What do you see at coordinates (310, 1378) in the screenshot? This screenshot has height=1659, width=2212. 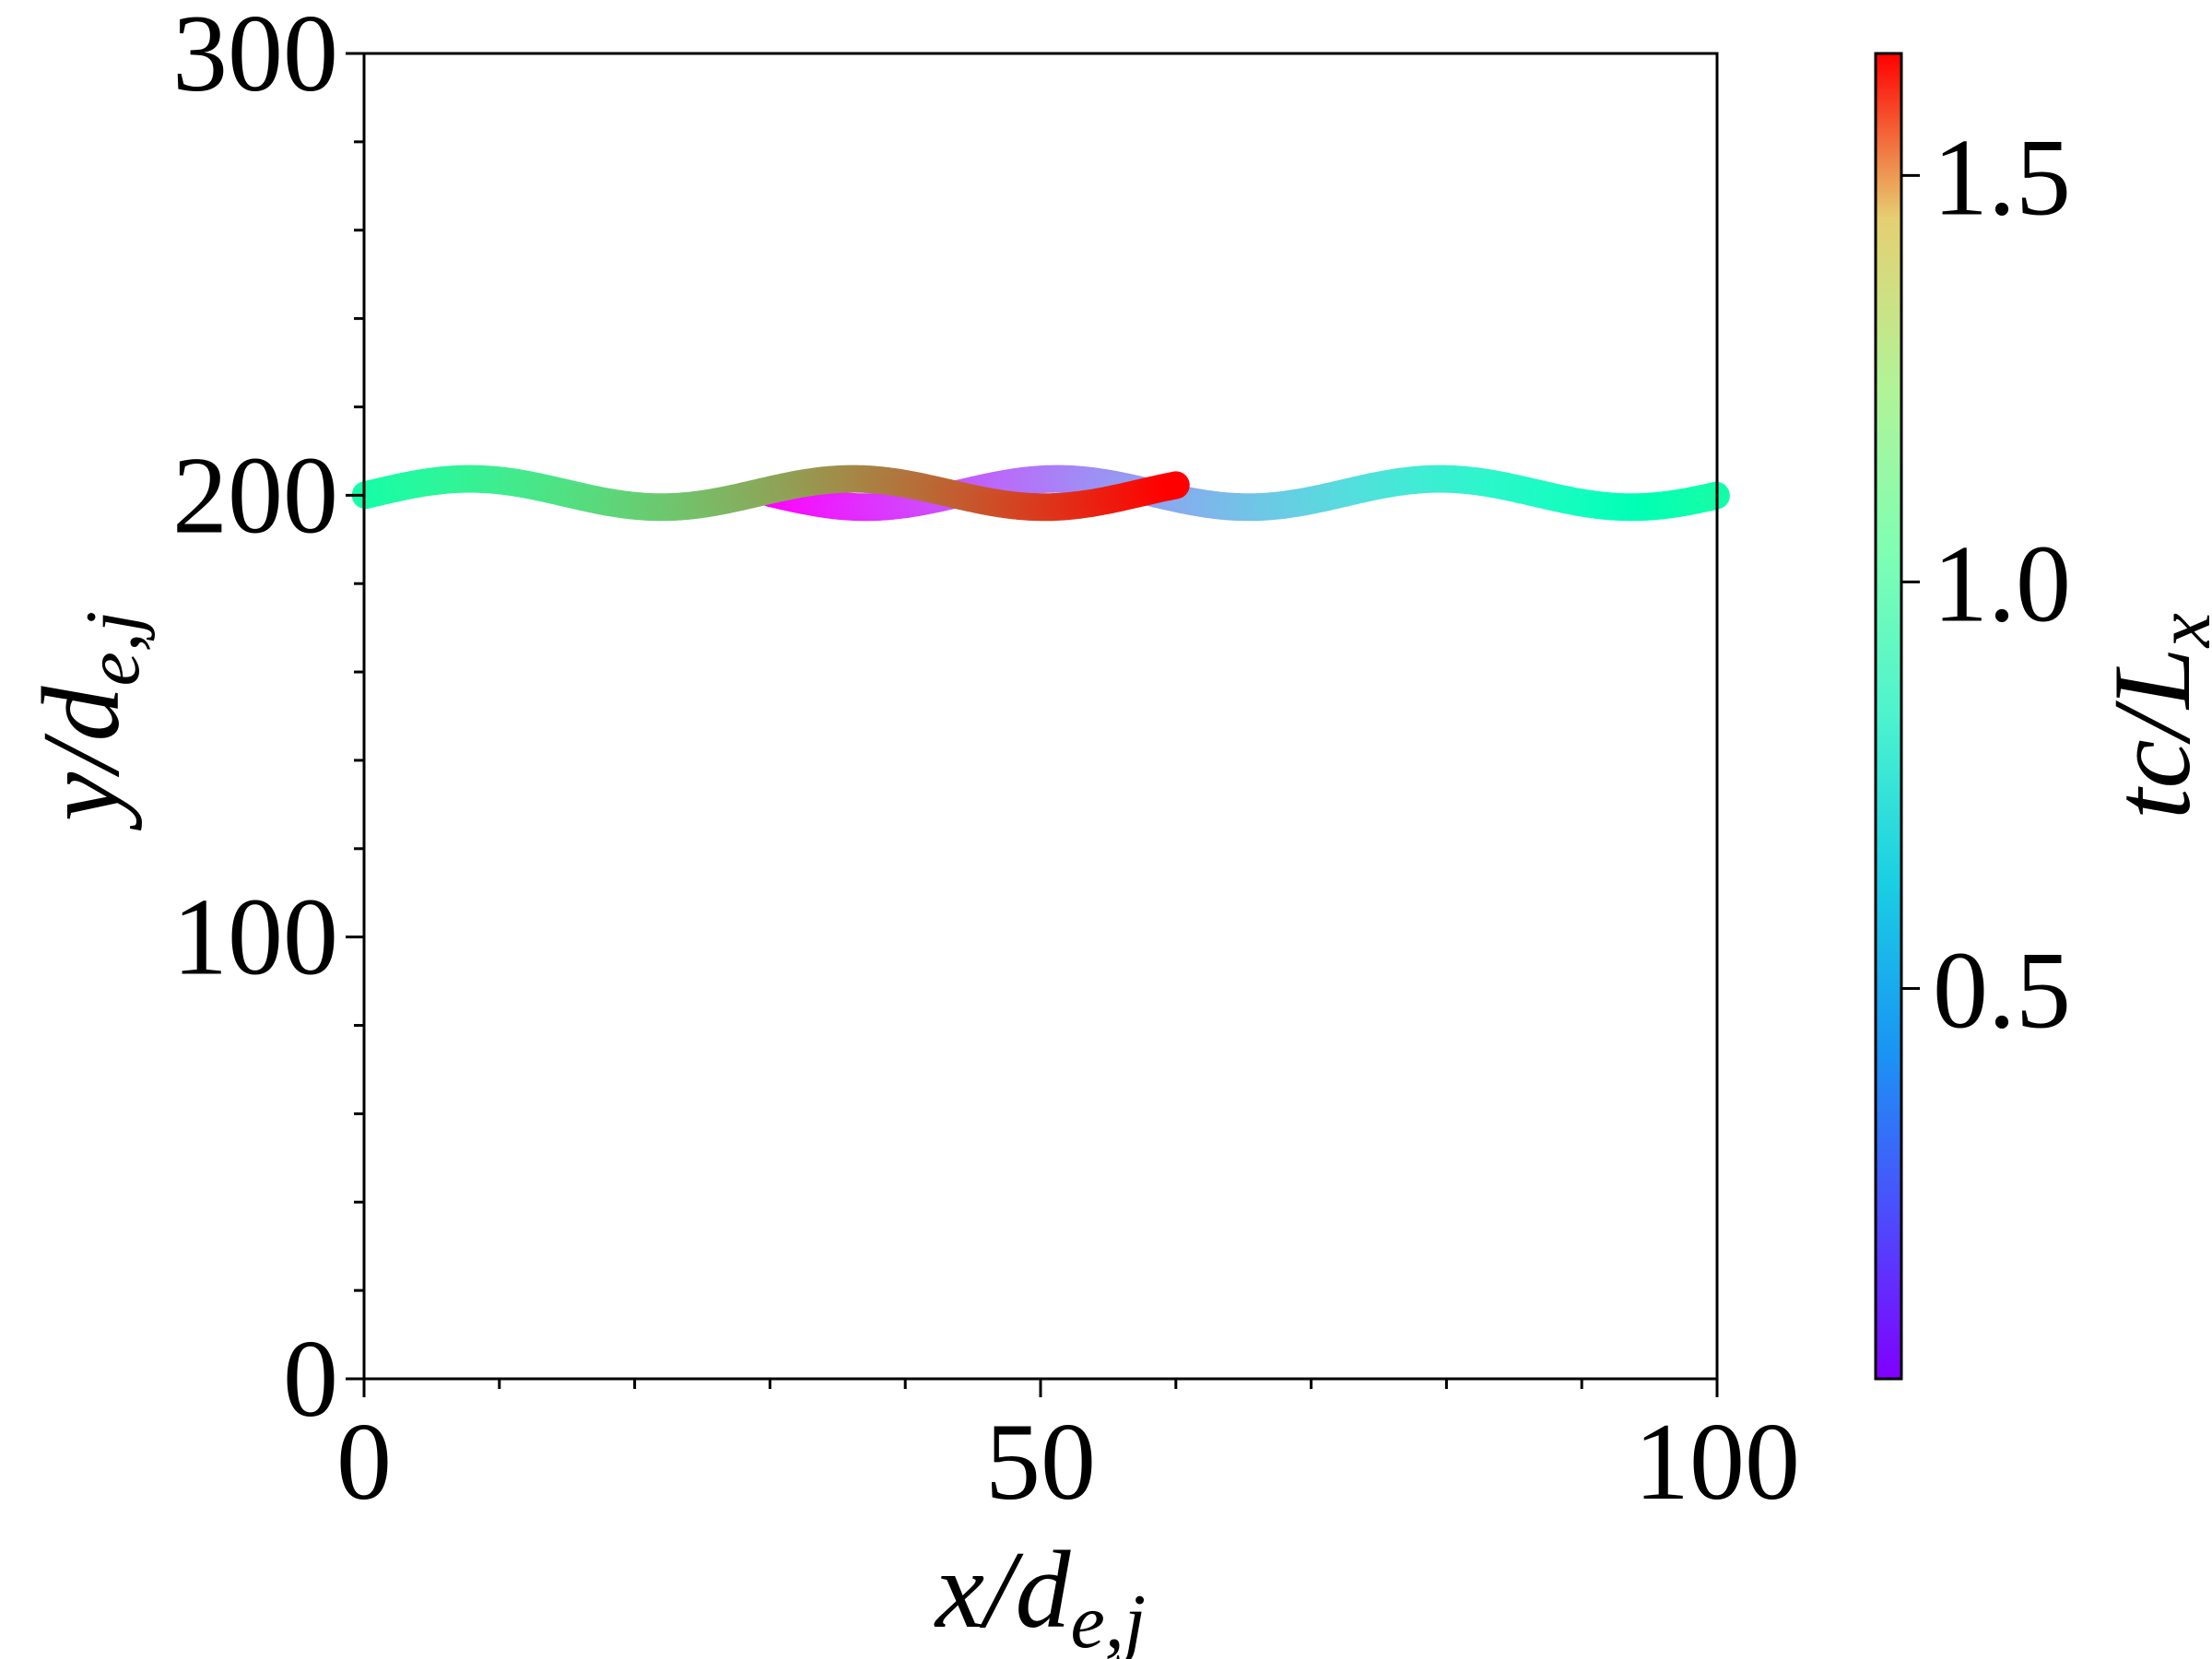 I see `y-tick-label: 0` at bounding box center [310, 1378].